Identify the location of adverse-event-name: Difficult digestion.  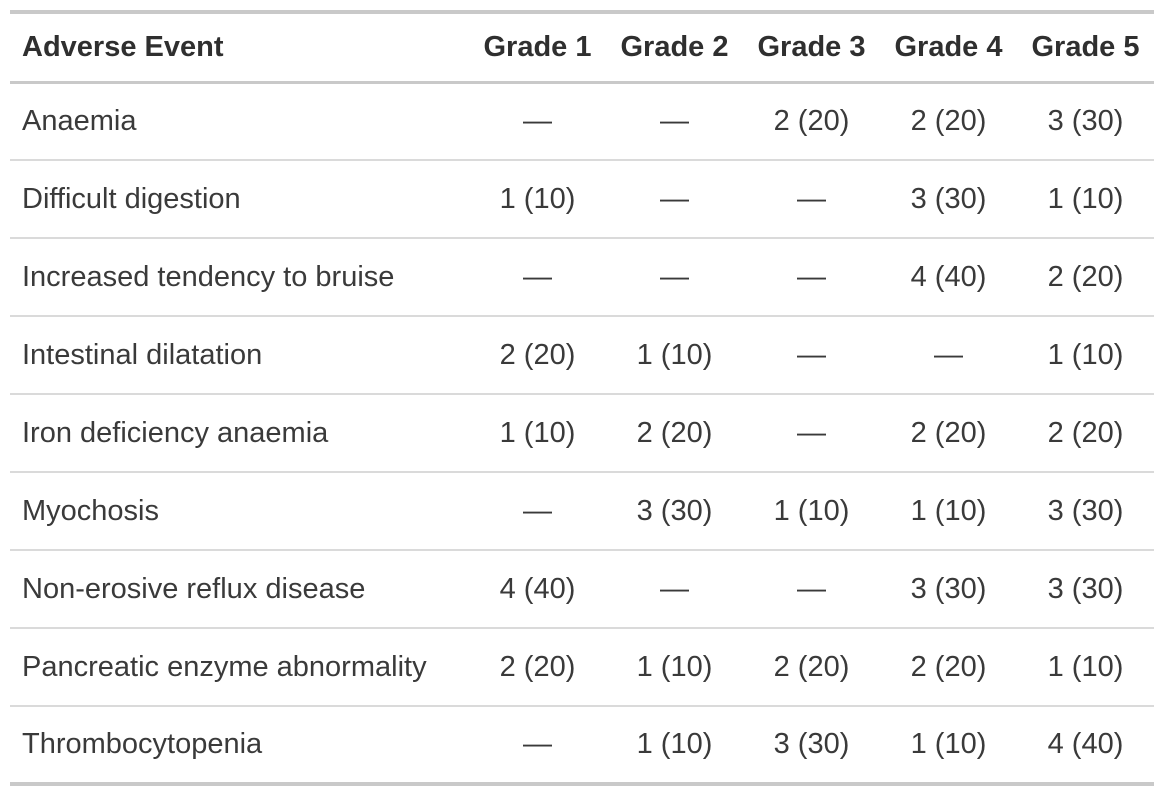
(239, 198).